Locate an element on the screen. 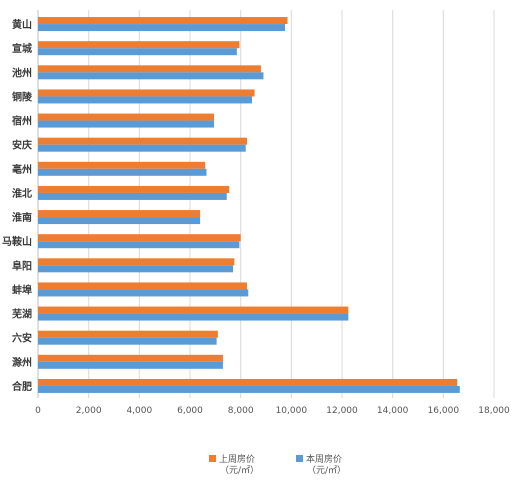 The width and height of the screenshot is (519, 483). x-tick-label: 4,000 is located at coordinates (139, 411).